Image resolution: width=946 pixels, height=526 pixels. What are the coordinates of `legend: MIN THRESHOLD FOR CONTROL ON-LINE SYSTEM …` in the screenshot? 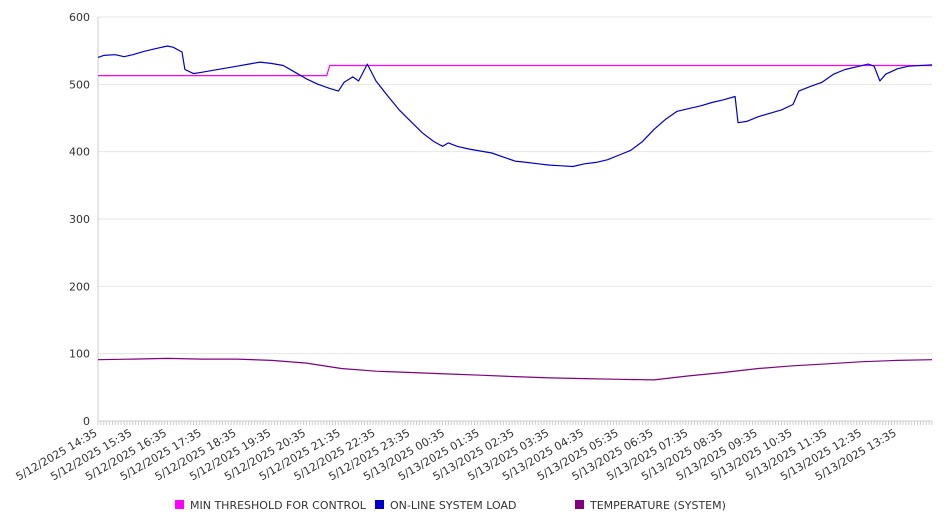 It's located at (450, 505).